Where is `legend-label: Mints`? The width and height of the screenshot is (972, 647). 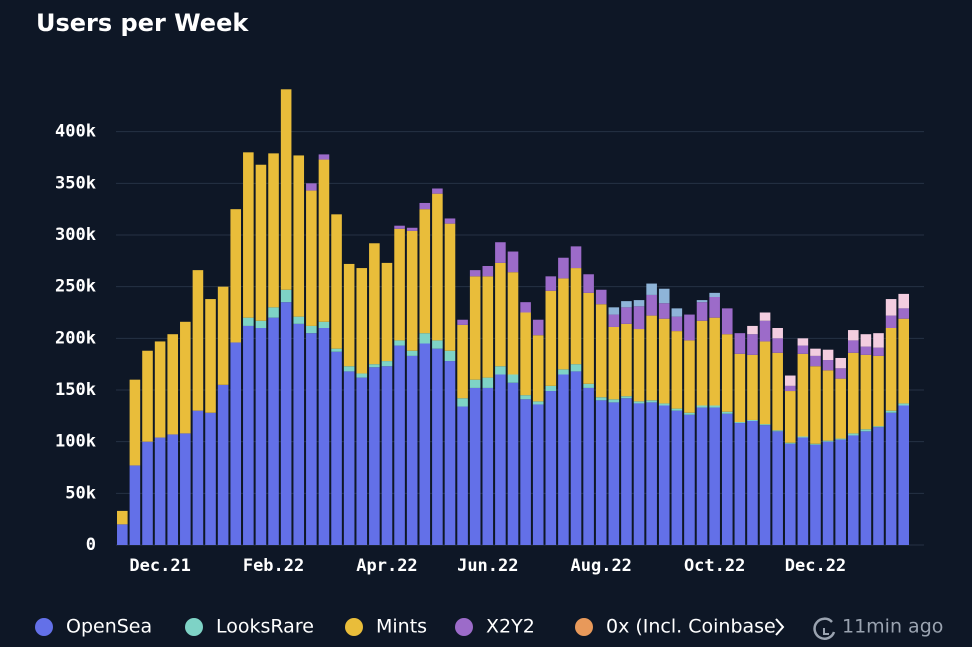 legend-label: Mints is located at coordinates (401, 627).